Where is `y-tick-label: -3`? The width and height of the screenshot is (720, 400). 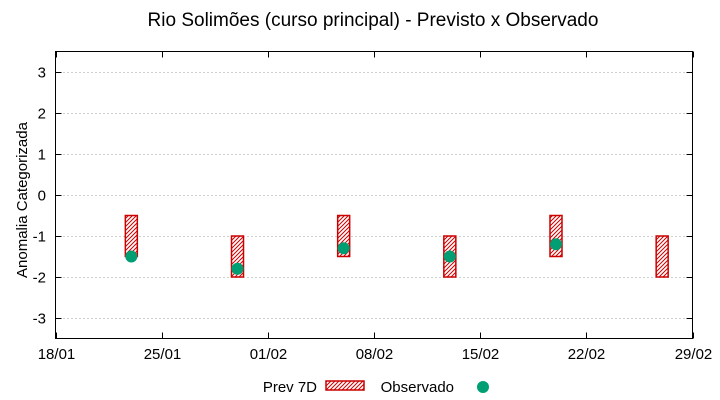
y-tick-label: -3 is located at coordinates (39, 319).